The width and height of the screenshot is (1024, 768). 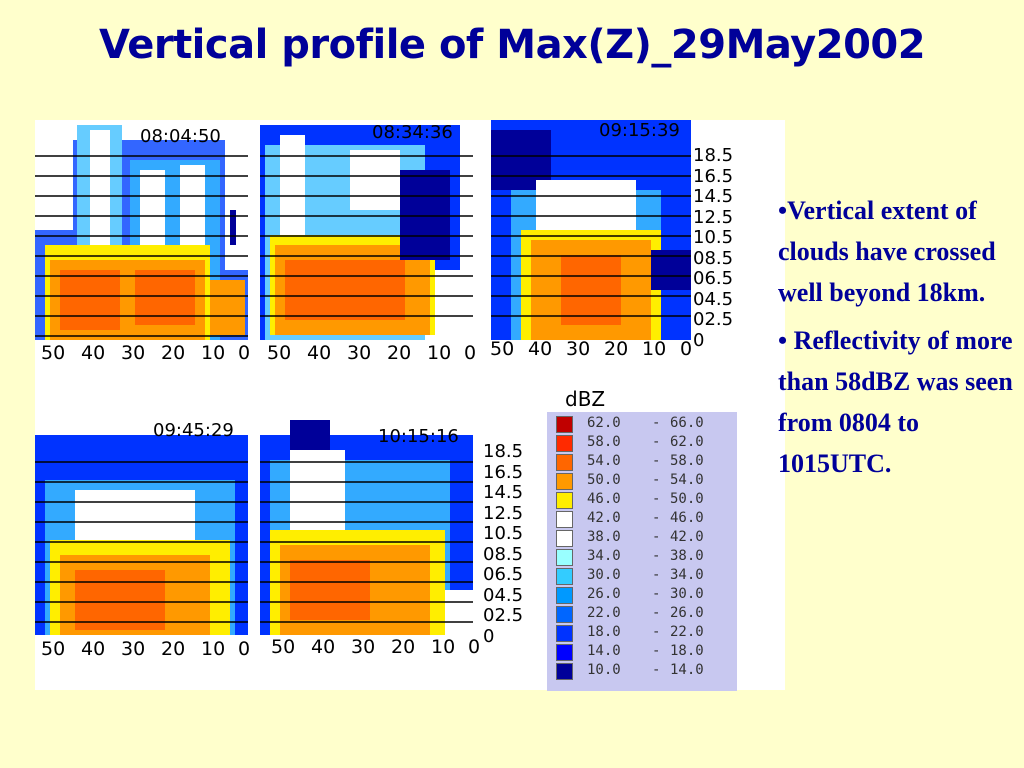 I want to click on radar-panel-1: 08:04:50, so click(x=142, y=232).